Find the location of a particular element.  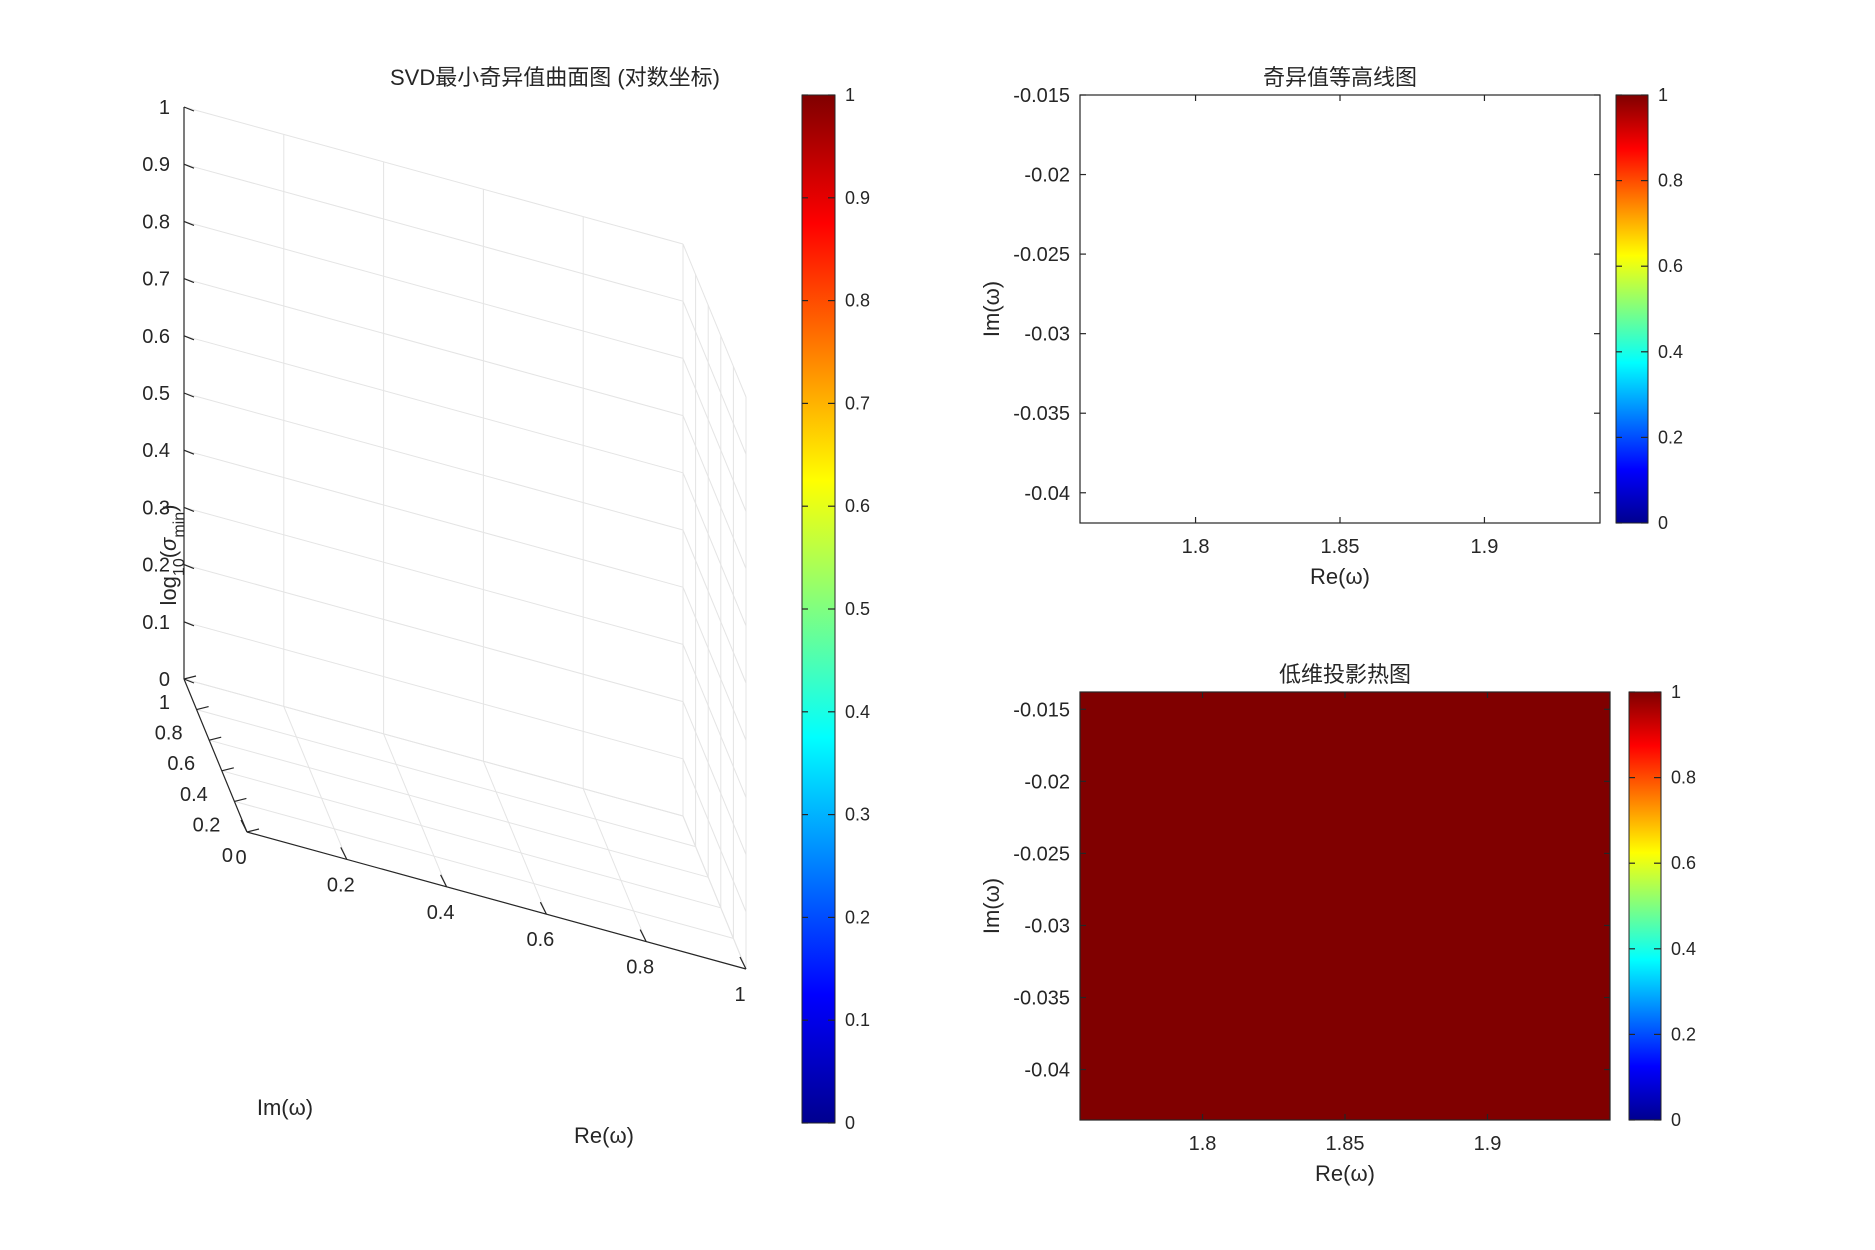

y-tick-label: -0.035 is located at coordinates (1041, 999).